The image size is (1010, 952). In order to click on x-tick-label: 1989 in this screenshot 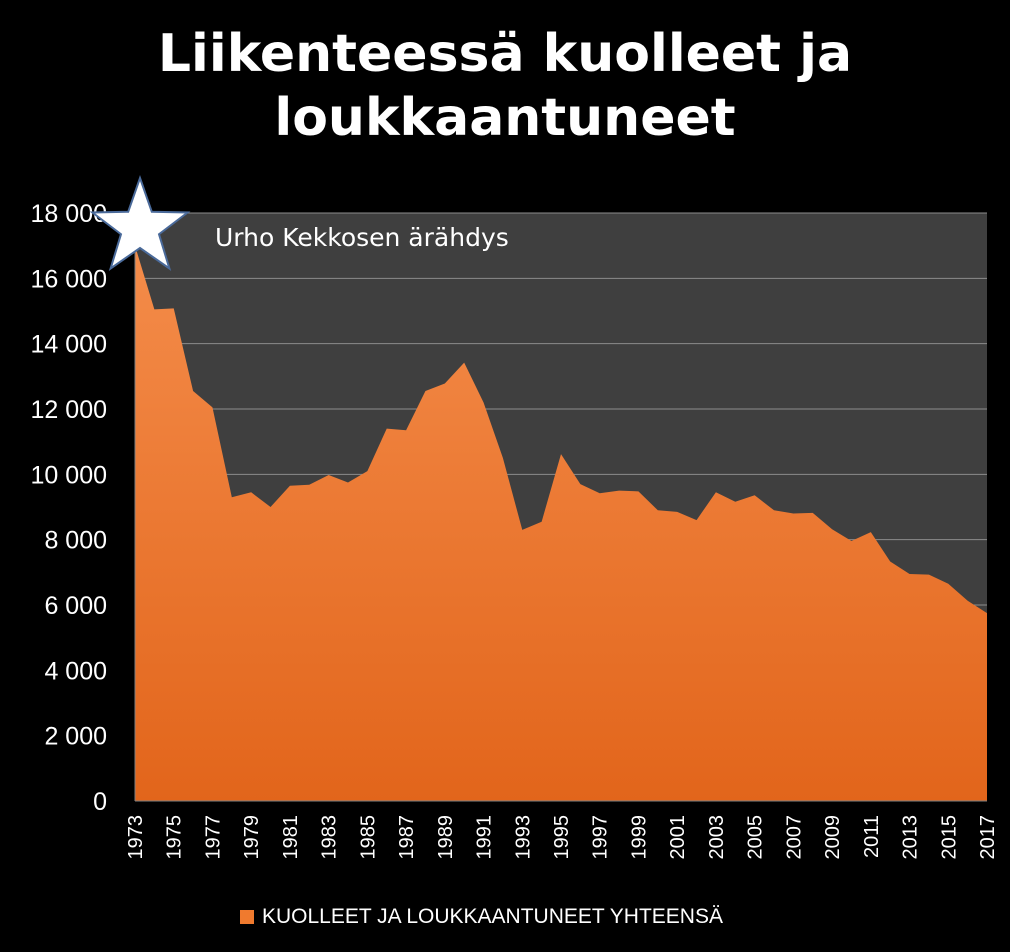, I will do `click(446, 837)`.